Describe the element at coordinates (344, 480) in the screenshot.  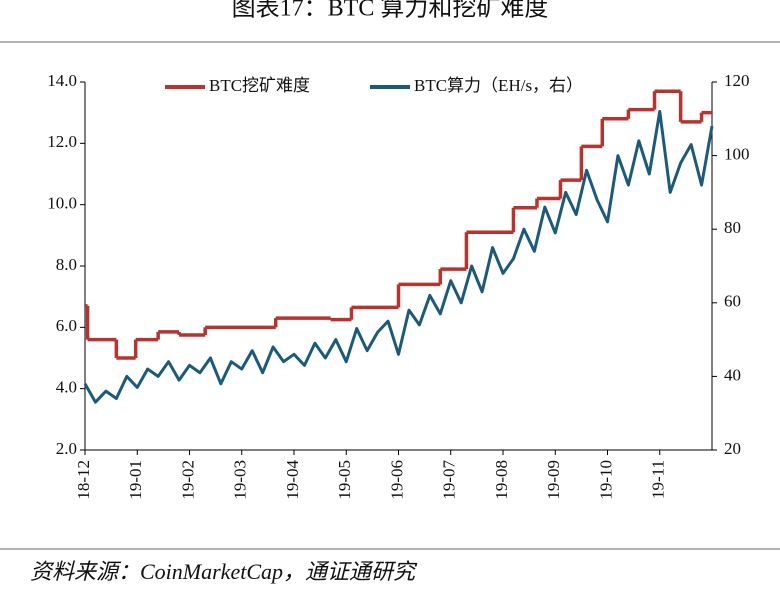
I see `x-tick-label: 19-05` at that location.